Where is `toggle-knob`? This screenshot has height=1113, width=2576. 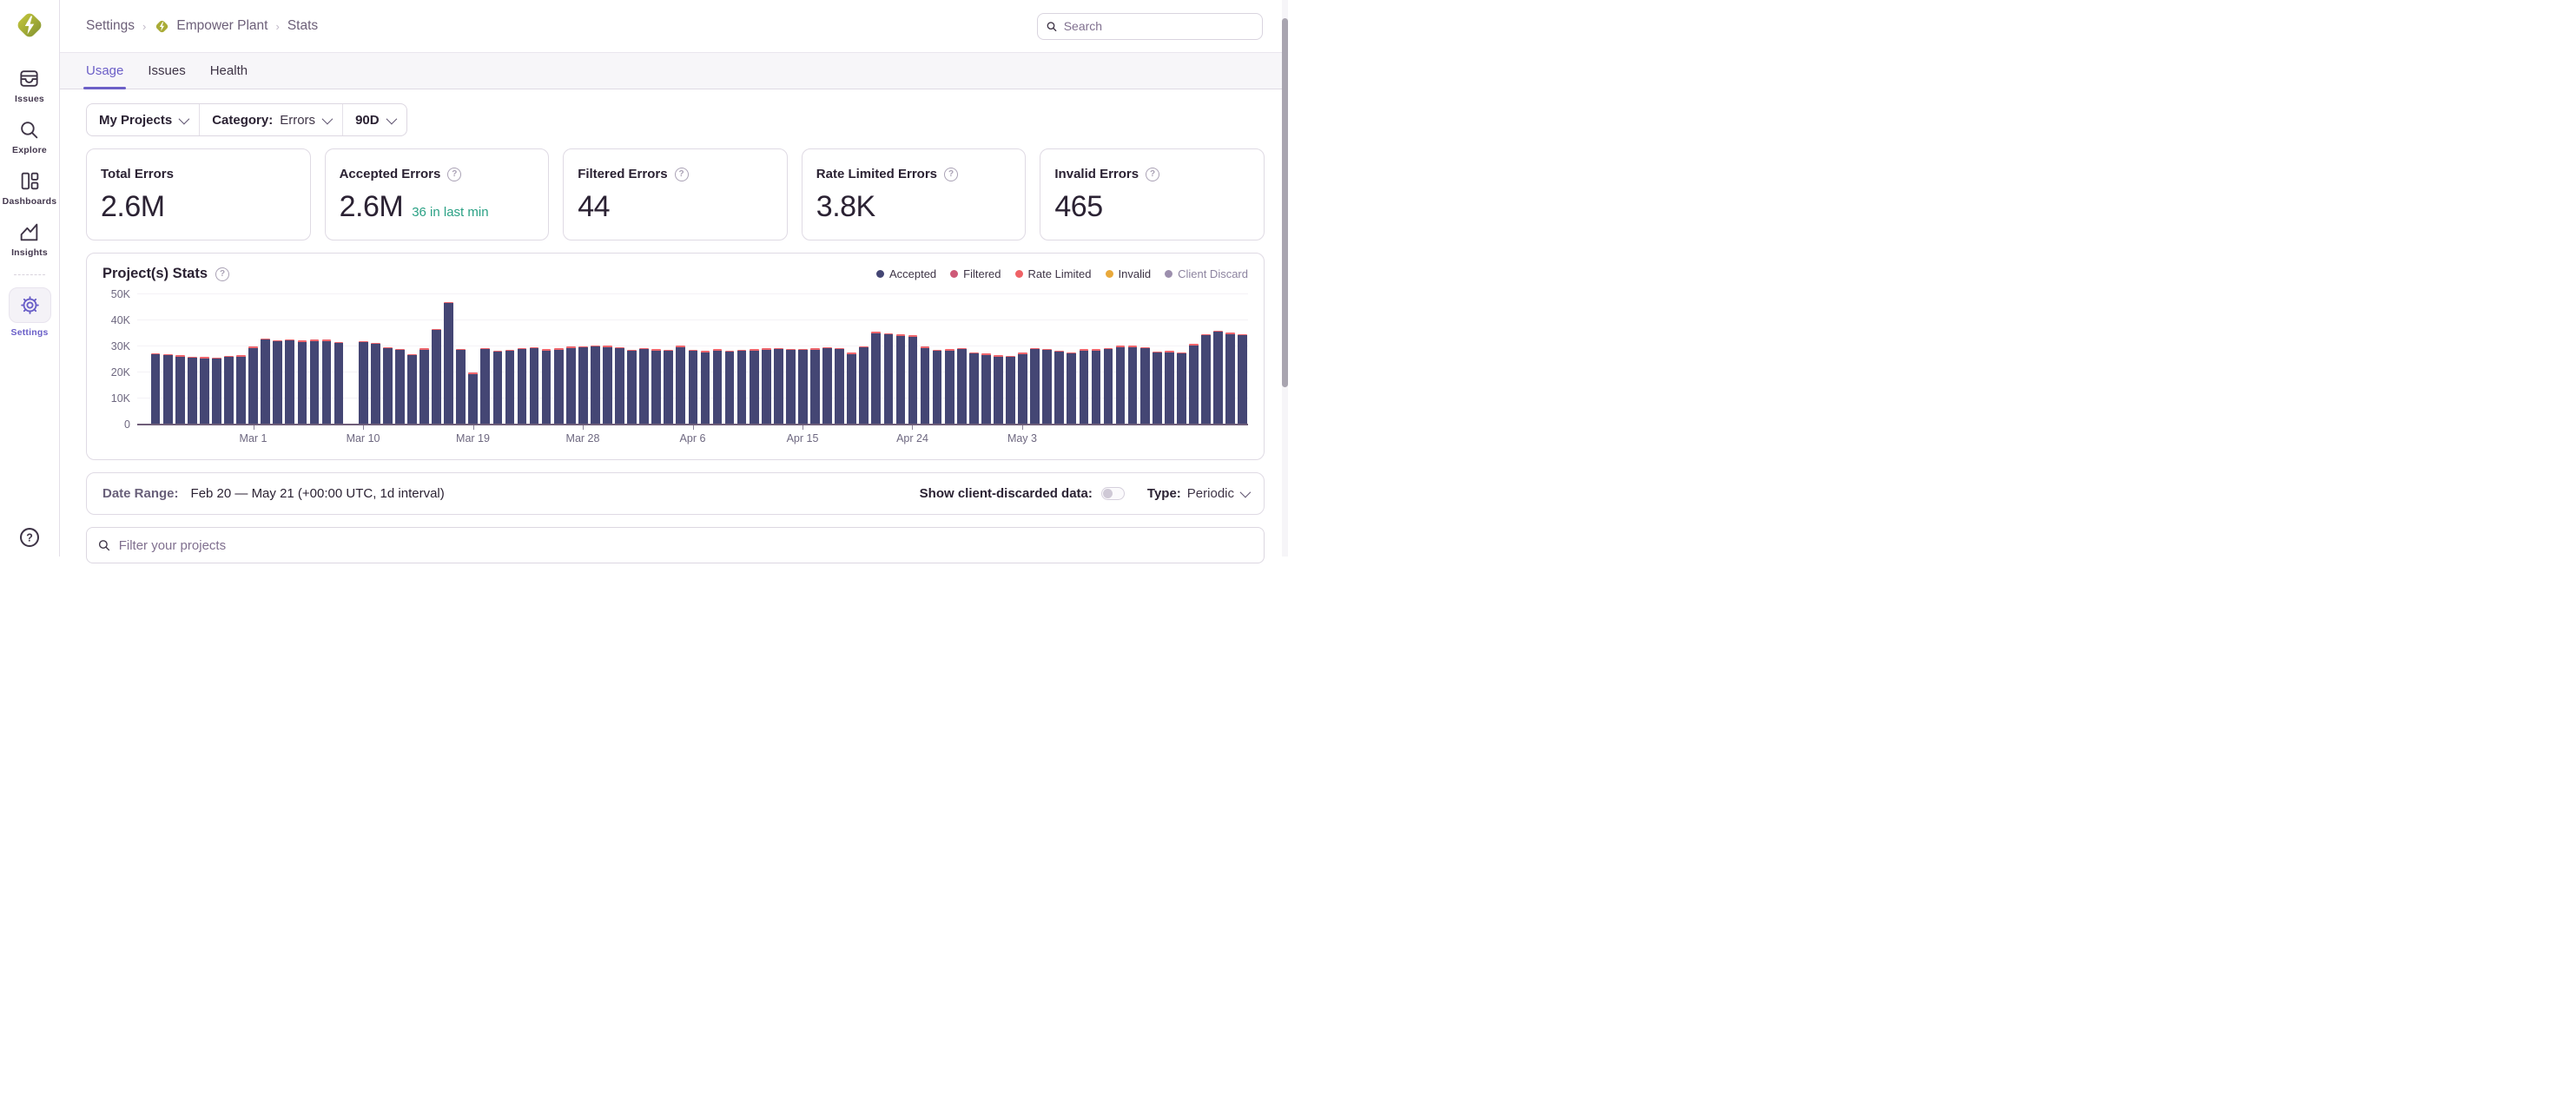 toggle-knob is located at coordinates (1108, 494).